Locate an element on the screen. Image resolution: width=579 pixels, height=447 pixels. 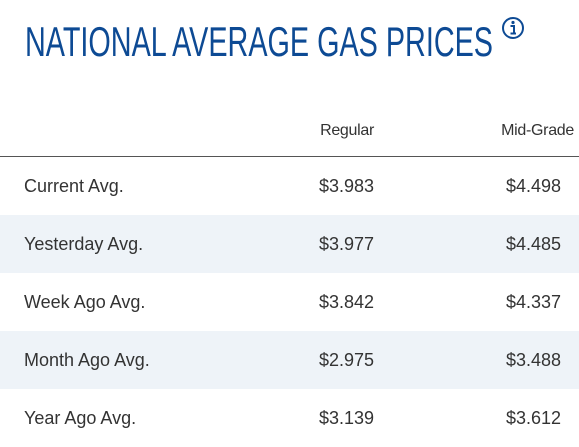
table-row: Year Ago Avg. $3.139 $3.612 is located at coordinates (289, 418).